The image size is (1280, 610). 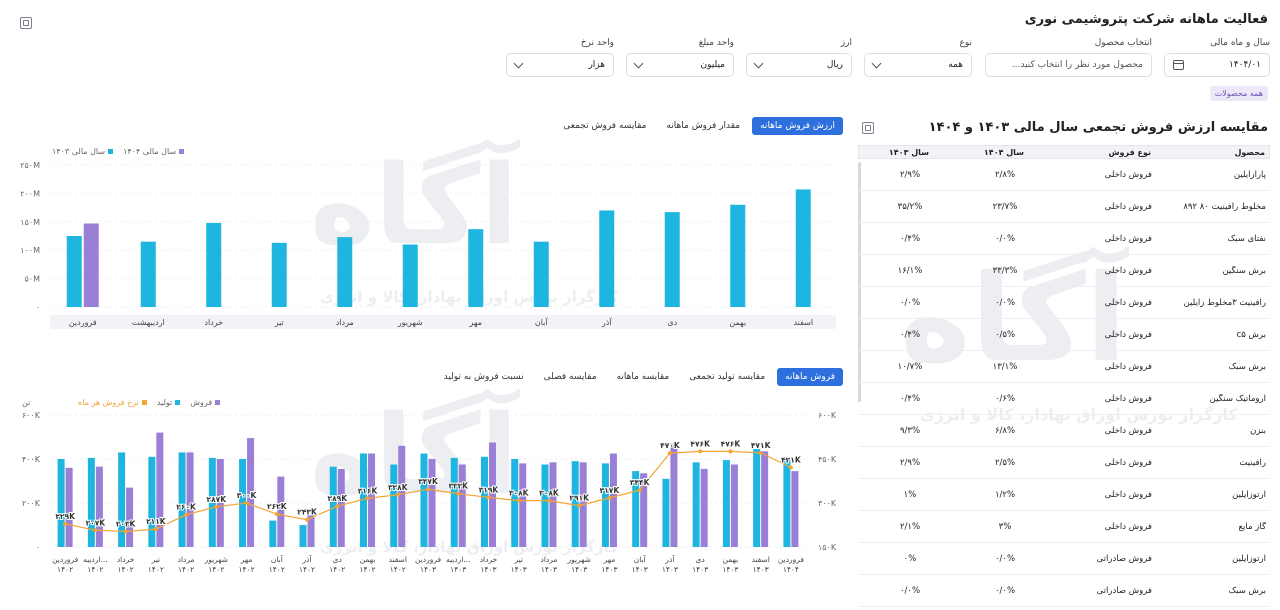 What do you see at coordinates (1064, 239) in the screenshot?
I see `table-row: نفتای سبک فروش داخلی ۰/۰% ۰/۴%` at bounding box center [1064, 239].